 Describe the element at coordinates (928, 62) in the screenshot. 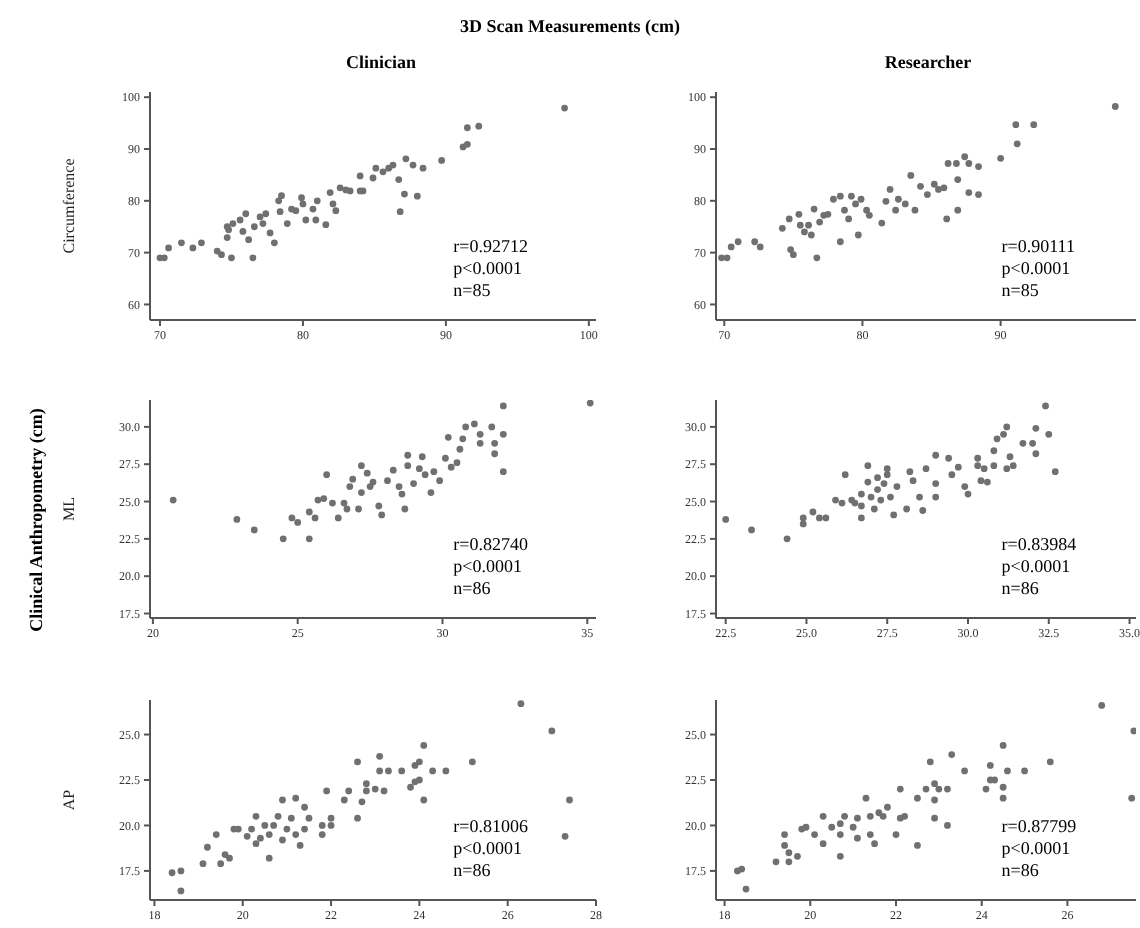

I see `chart-subtitle: Researcher` at that location.